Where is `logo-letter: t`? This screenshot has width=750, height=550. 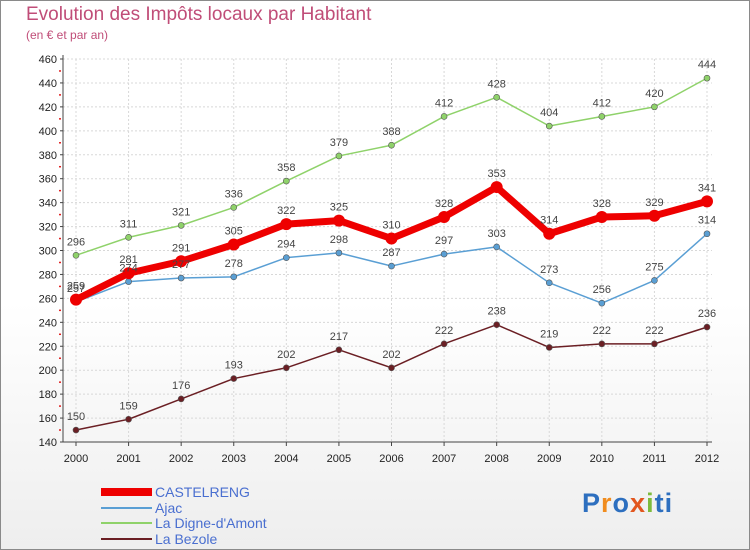
logo-letter: t is located at coordinates (659, 503).